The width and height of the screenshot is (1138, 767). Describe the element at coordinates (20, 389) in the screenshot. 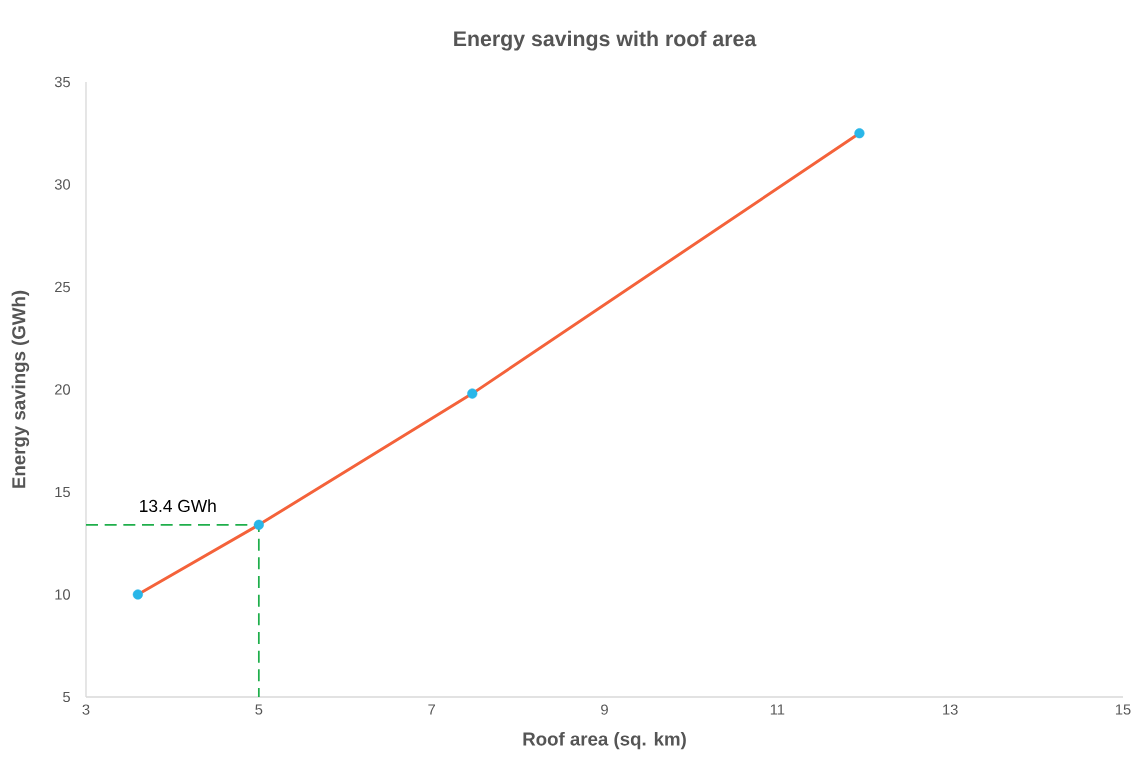

I see `y-axis-title: Energy savings (GWh)` at that location.